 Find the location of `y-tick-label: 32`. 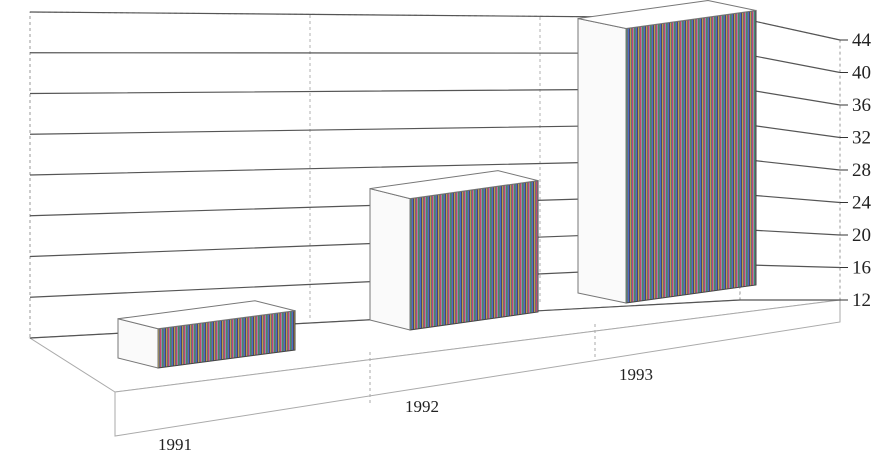

y-tick-label: 32 is located at coordinates (861, 138).